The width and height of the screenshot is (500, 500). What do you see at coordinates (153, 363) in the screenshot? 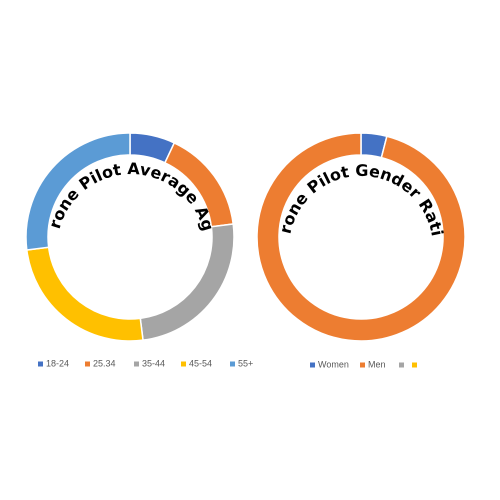
I see `legend-label: 35-44` at bounding box center [153, 363].